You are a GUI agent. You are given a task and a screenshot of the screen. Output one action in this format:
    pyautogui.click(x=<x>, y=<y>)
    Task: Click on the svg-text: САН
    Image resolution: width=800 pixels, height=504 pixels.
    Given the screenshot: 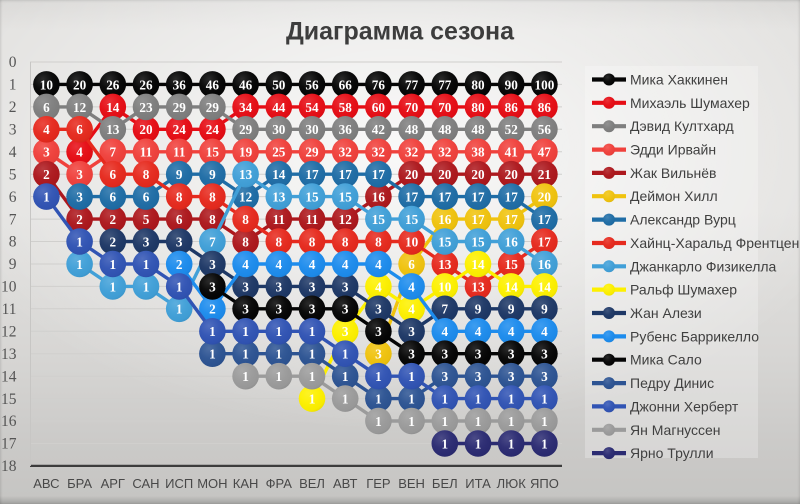 What is the action you would take?
    pyautogui.click(x=145, y=483)
    